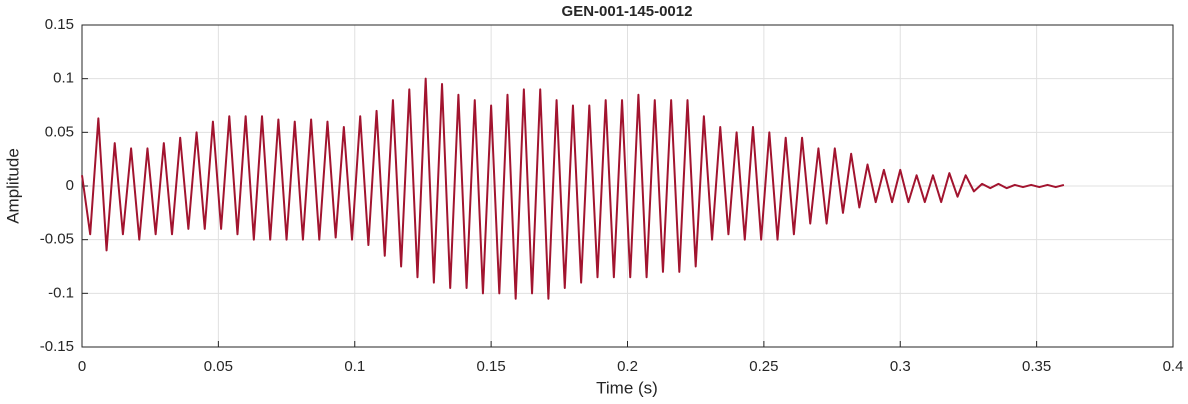 This screenshot has width=1188, height=404. I want to click on x-tick-label: 0.15, so click(491, 366).